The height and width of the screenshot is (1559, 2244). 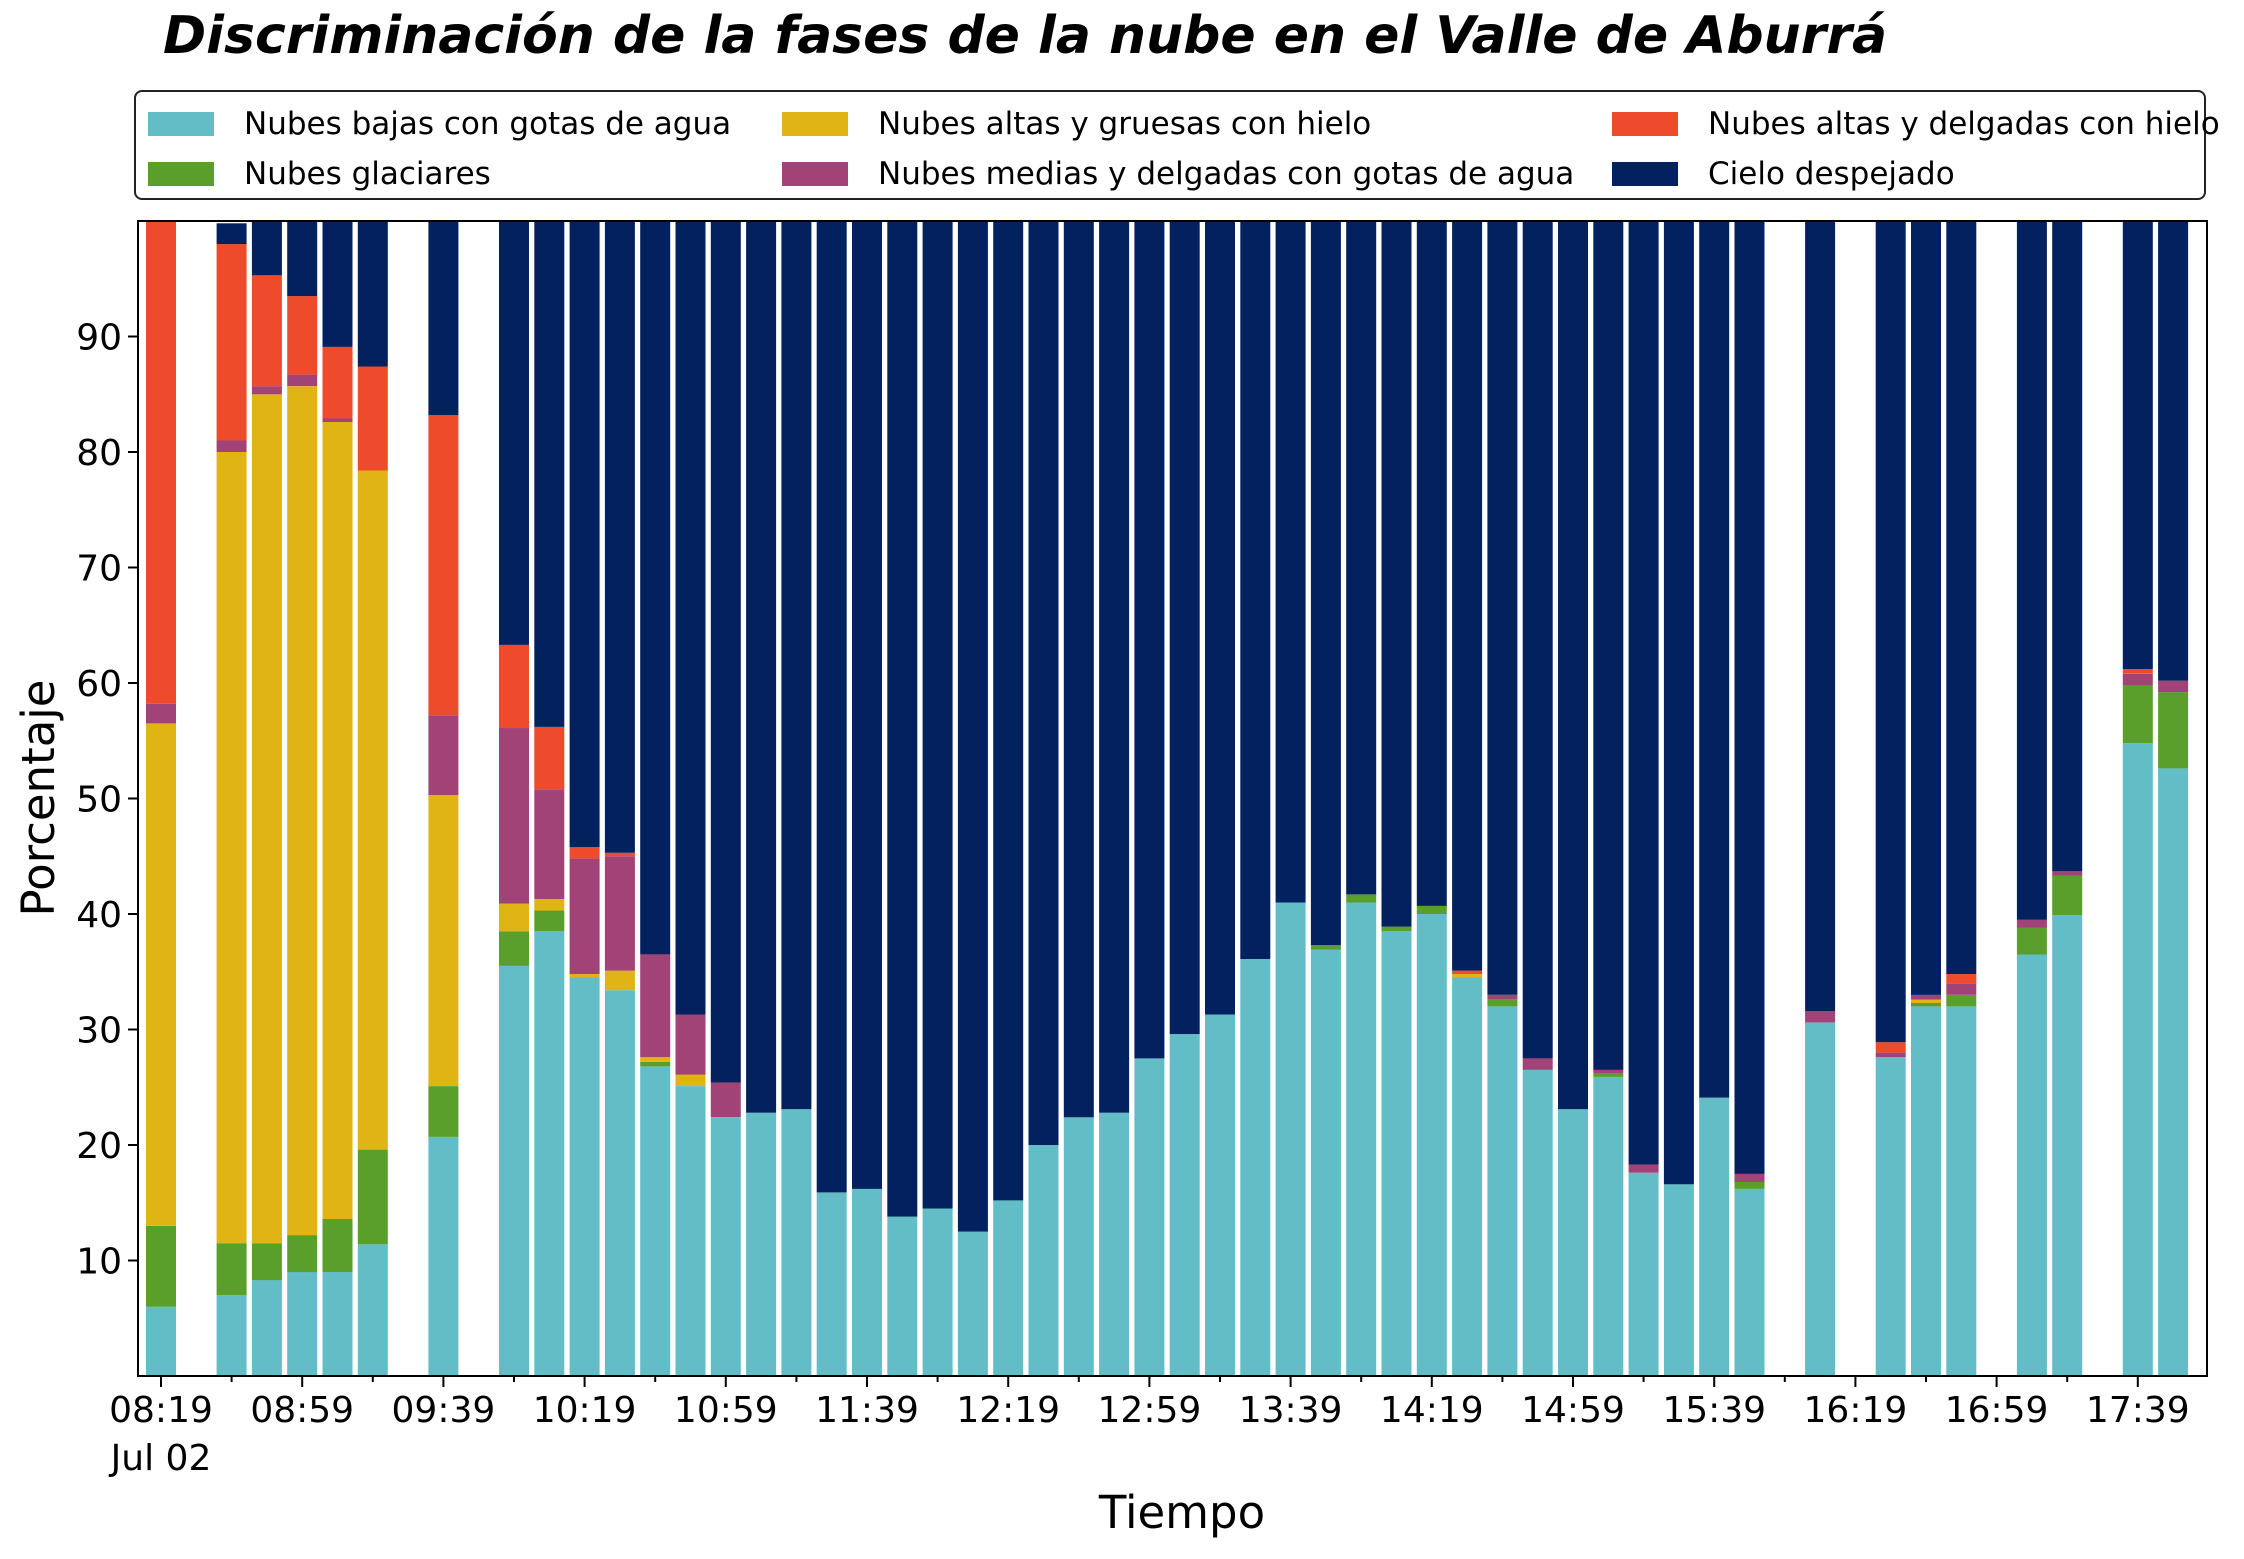 What do you see at coordinates (1008, 1410) in the screenshot?
I see `x-tick-label: 12:19` at bounding box center [1008, 1410].